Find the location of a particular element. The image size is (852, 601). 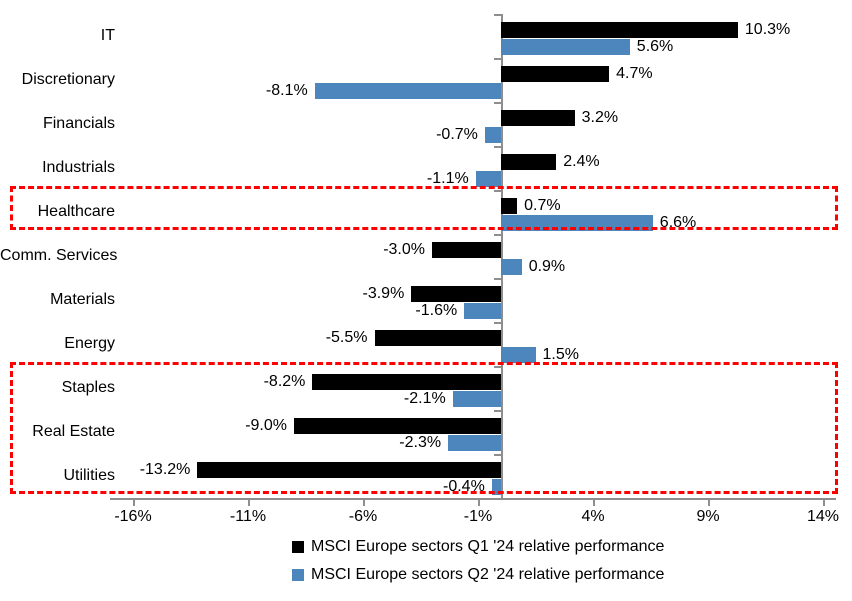

value-label: 3.2% is located at coordinates (600, 117).